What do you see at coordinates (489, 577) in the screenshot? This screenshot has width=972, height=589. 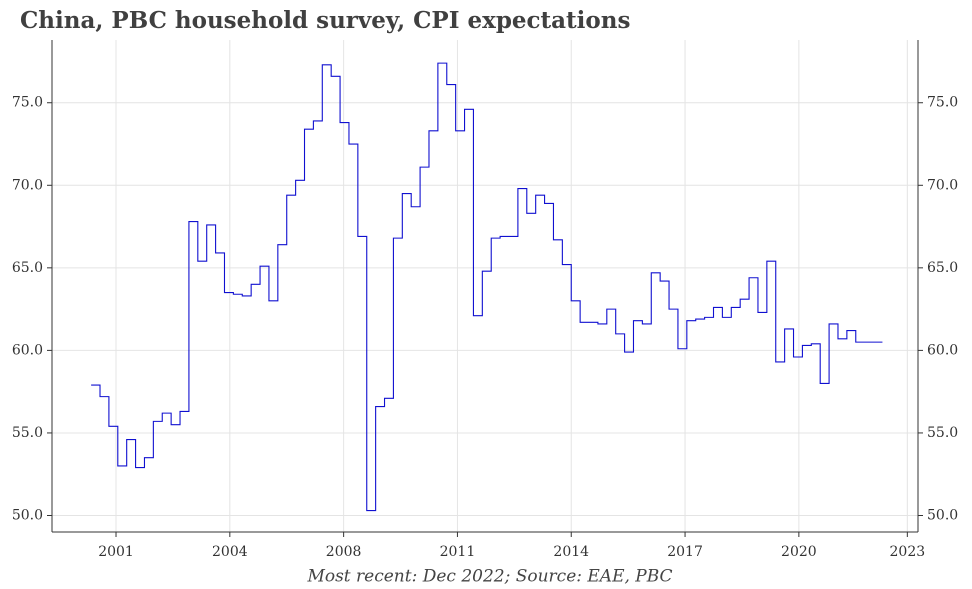 I see `caption: Most recent: Dec 2022; Source: EAE, PBC` at bounding box center [489, 577].